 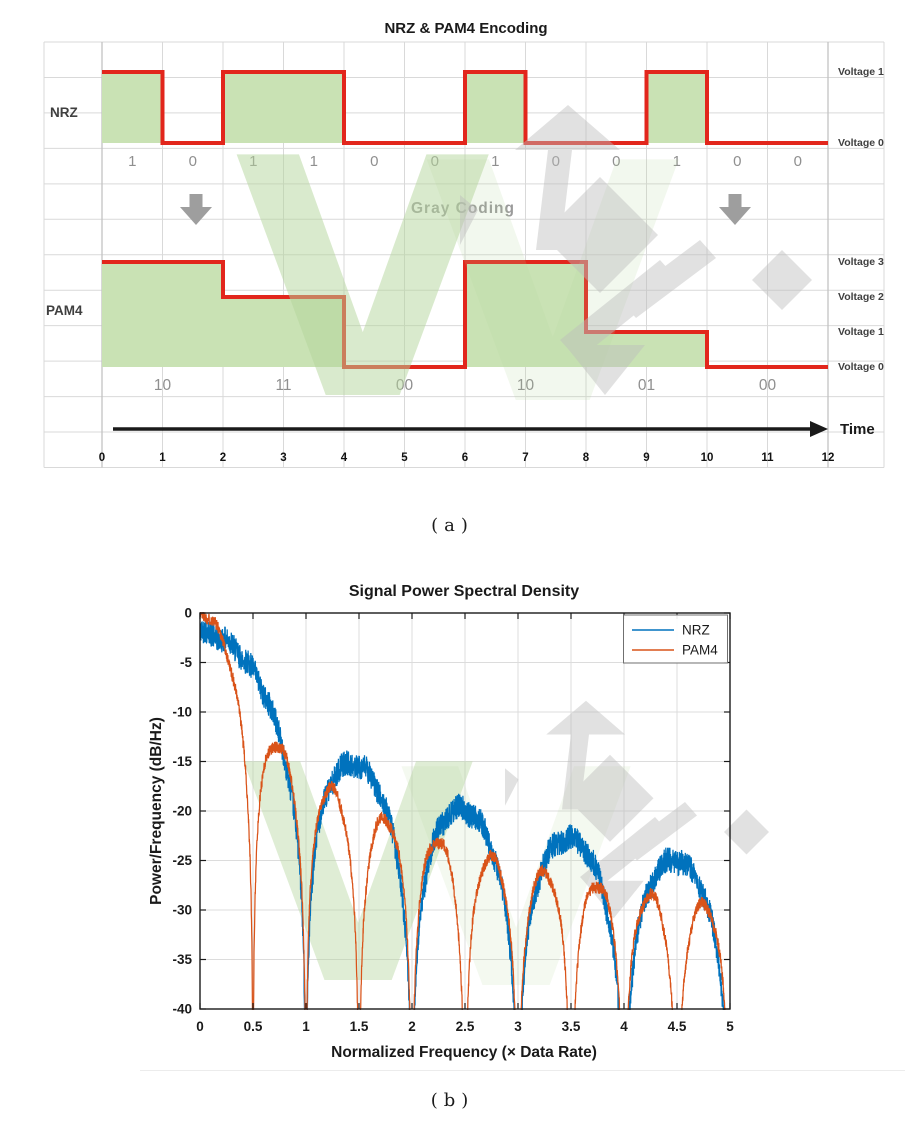 I want to click on y-tick-label: -5, so click(x=186, y=662).